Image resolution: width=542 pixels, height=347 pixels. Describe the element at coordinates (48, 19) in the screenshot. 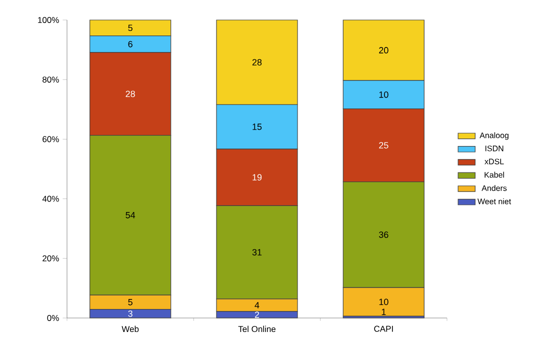

I see `y-tick-label: 100%` at that location.